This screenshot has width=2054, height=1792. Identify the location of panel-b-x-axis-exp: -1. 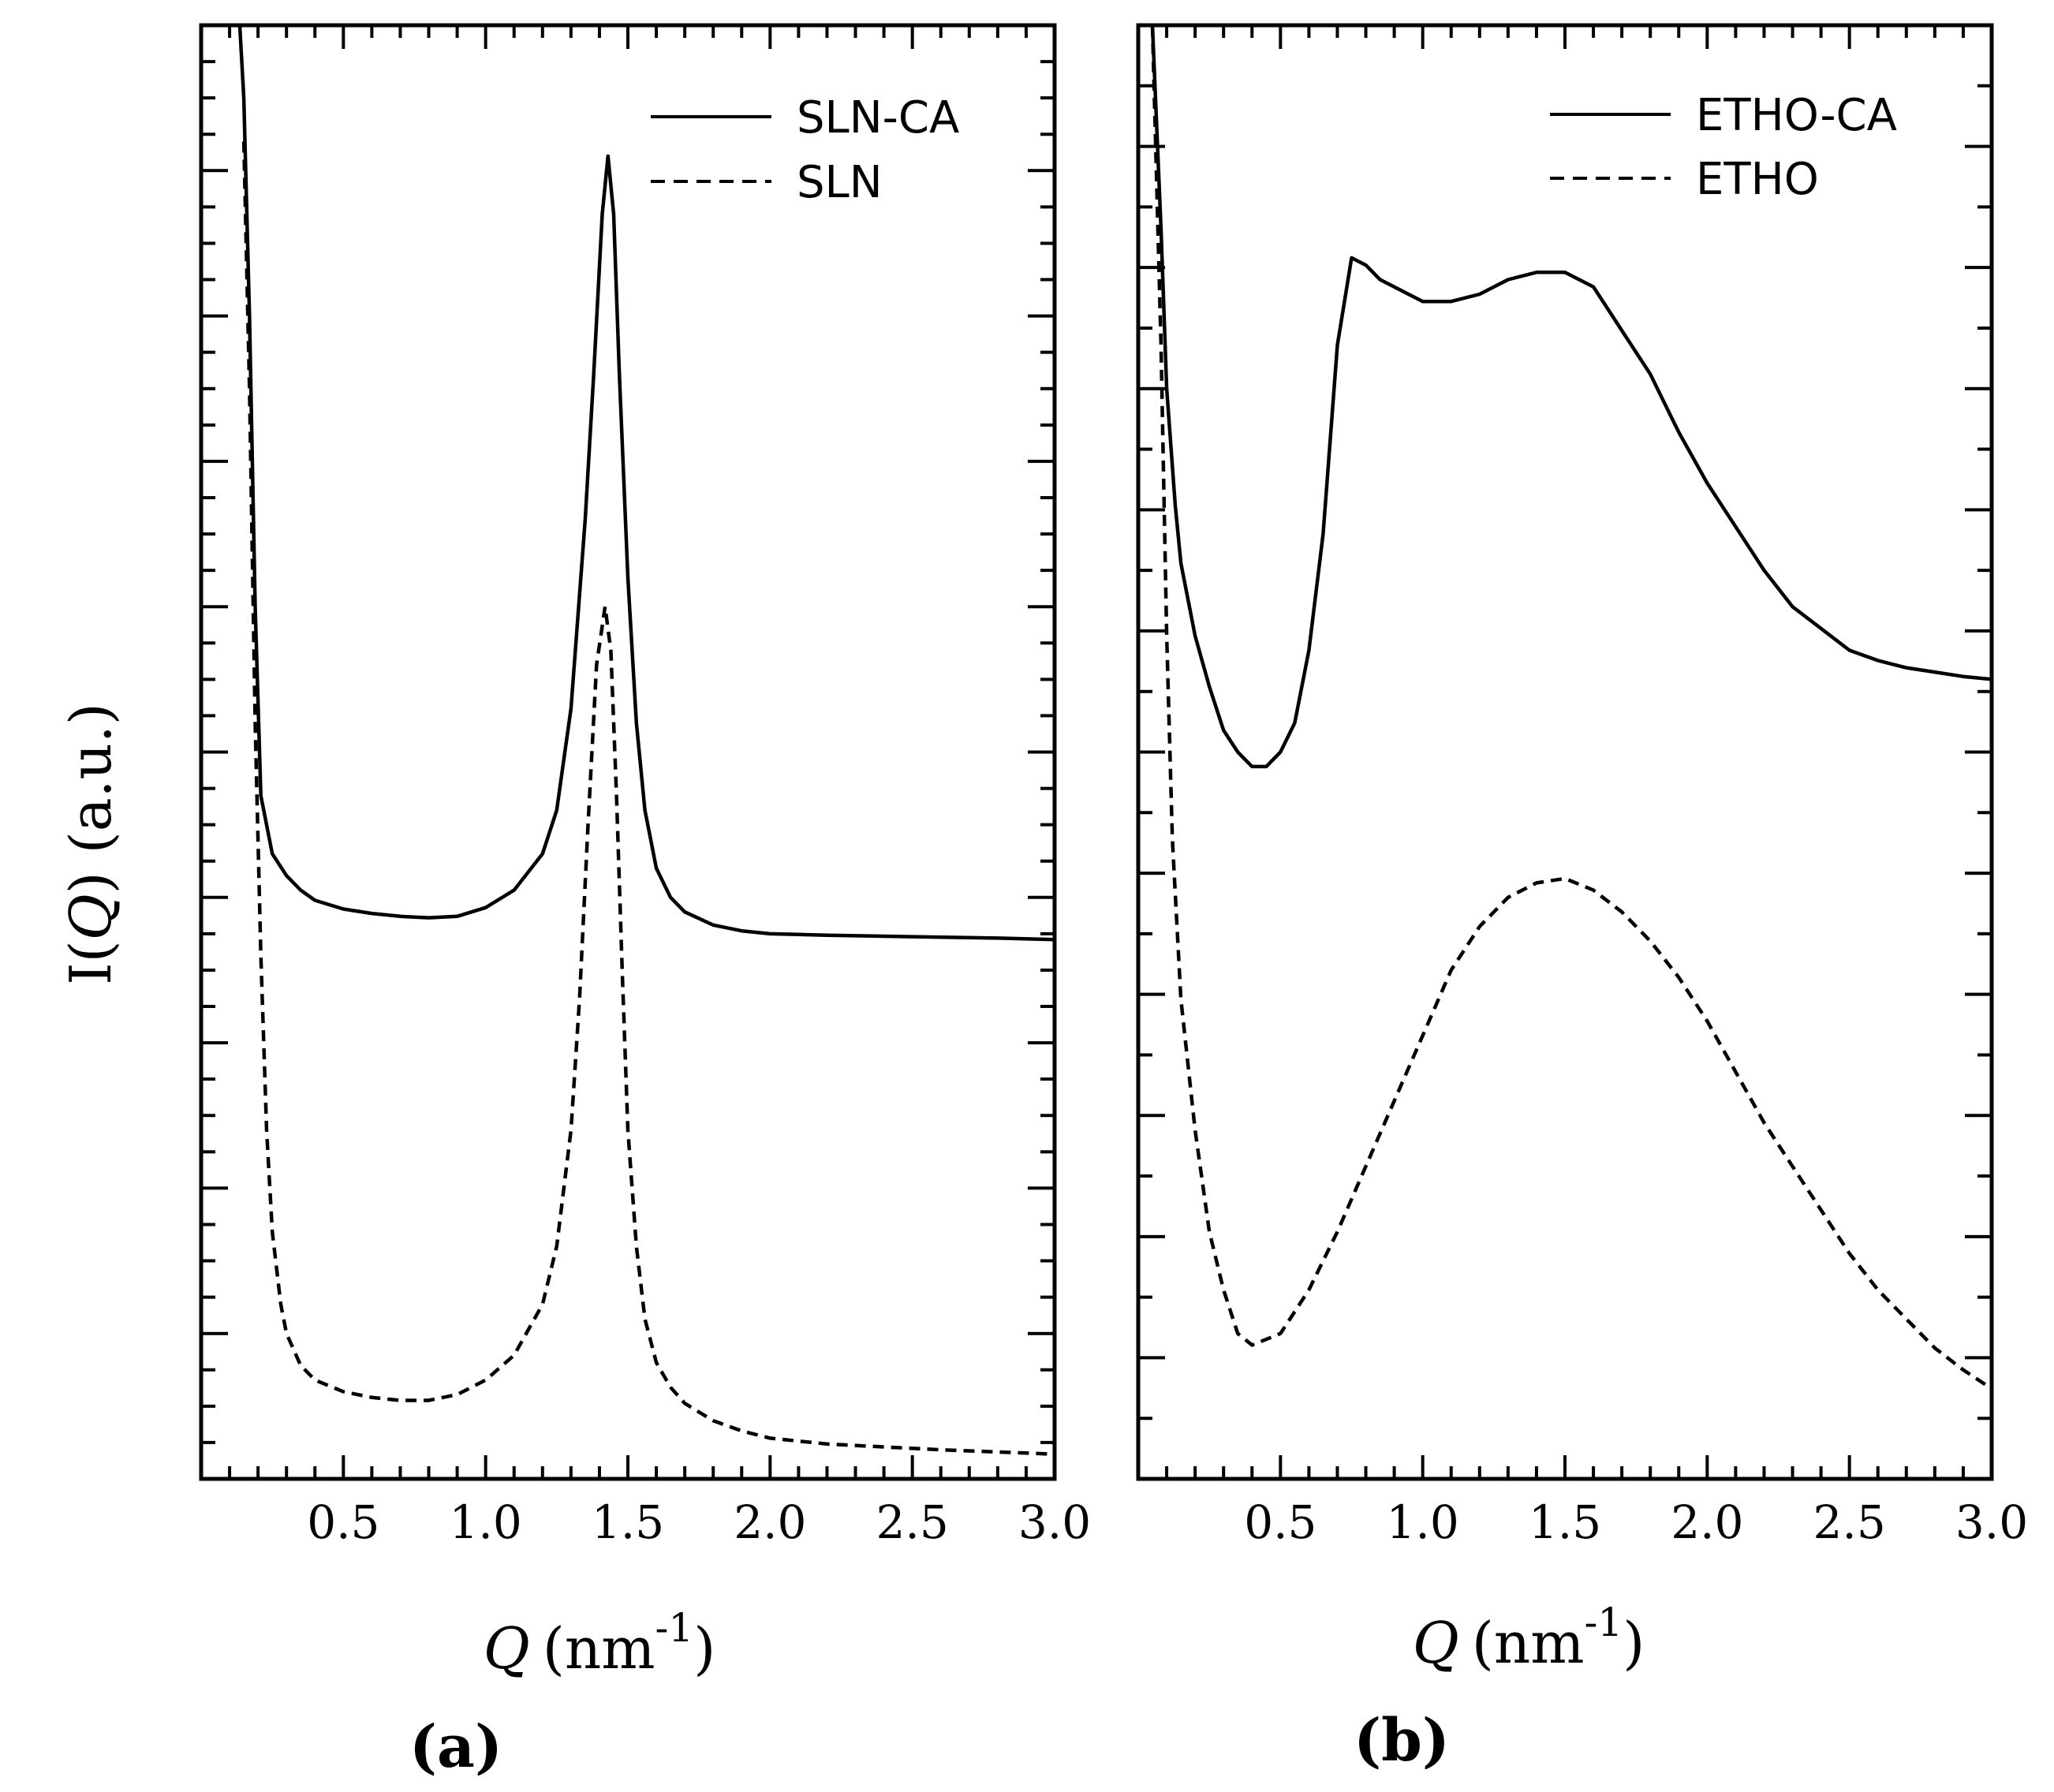
(1604, 1622).